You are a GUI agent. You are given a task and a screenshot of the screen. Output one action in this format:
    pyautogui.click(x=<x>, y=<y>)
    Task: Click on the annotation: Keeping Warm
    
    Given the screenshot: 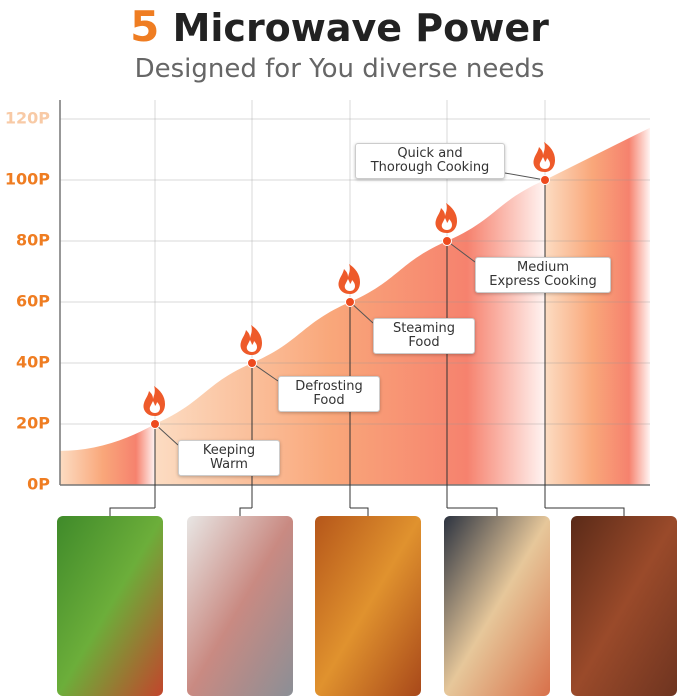 What is the action you would take?
    pyautogui.click(x=229, y=458)
    